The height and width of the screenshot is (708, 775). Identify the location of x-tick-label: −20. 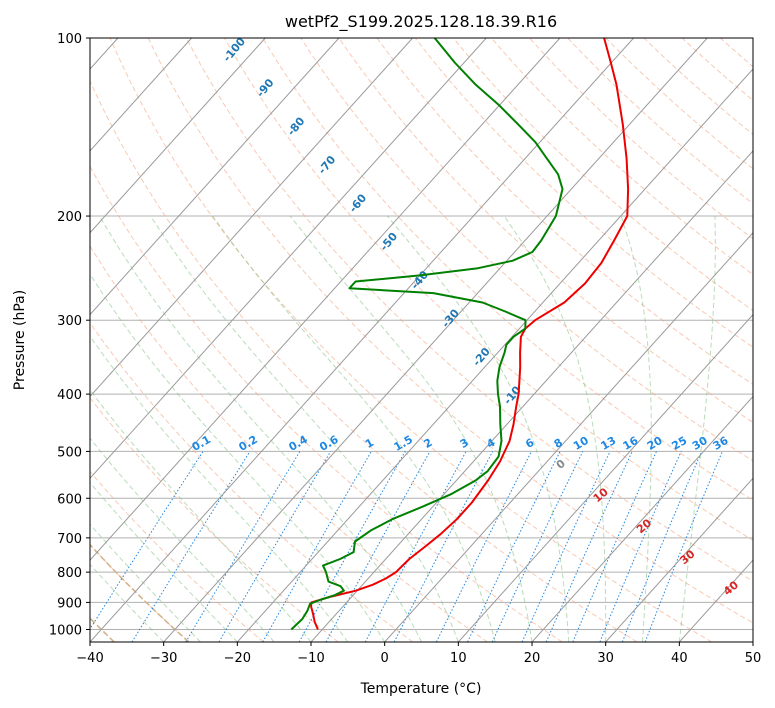
(237, 658).